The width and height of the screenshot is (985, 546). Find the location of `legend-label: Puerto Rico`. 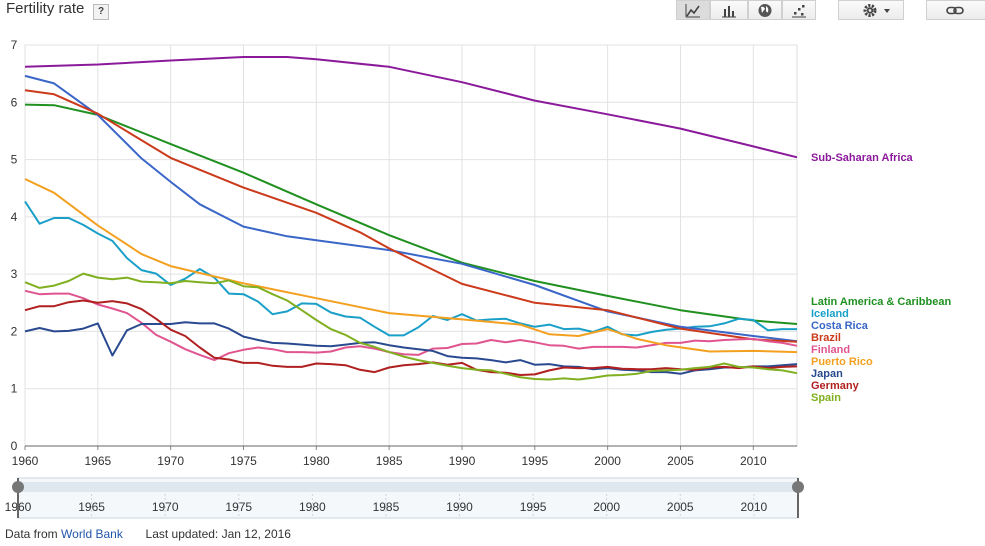

legend-label: Puerto Rico is located at coordinates (842, 362).